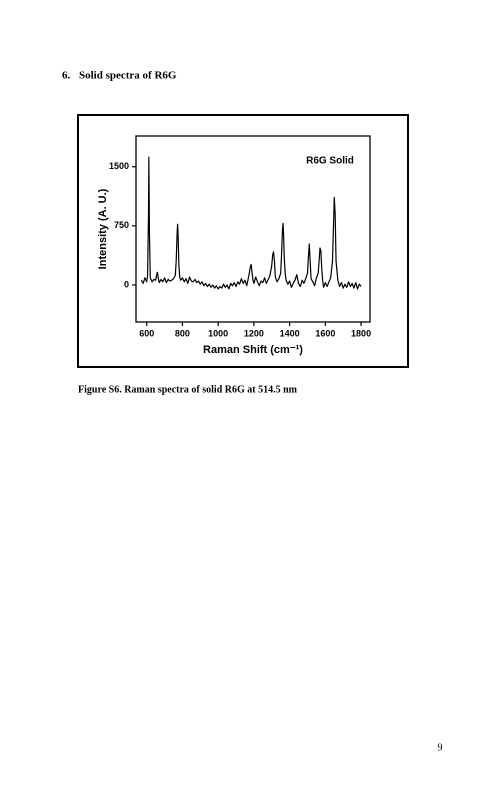 The width and height of the screenshot is (502, 800). Describe the element at coordinates (119, 166) in the screenshot. I see `y-tick-label: 1500` at that location.